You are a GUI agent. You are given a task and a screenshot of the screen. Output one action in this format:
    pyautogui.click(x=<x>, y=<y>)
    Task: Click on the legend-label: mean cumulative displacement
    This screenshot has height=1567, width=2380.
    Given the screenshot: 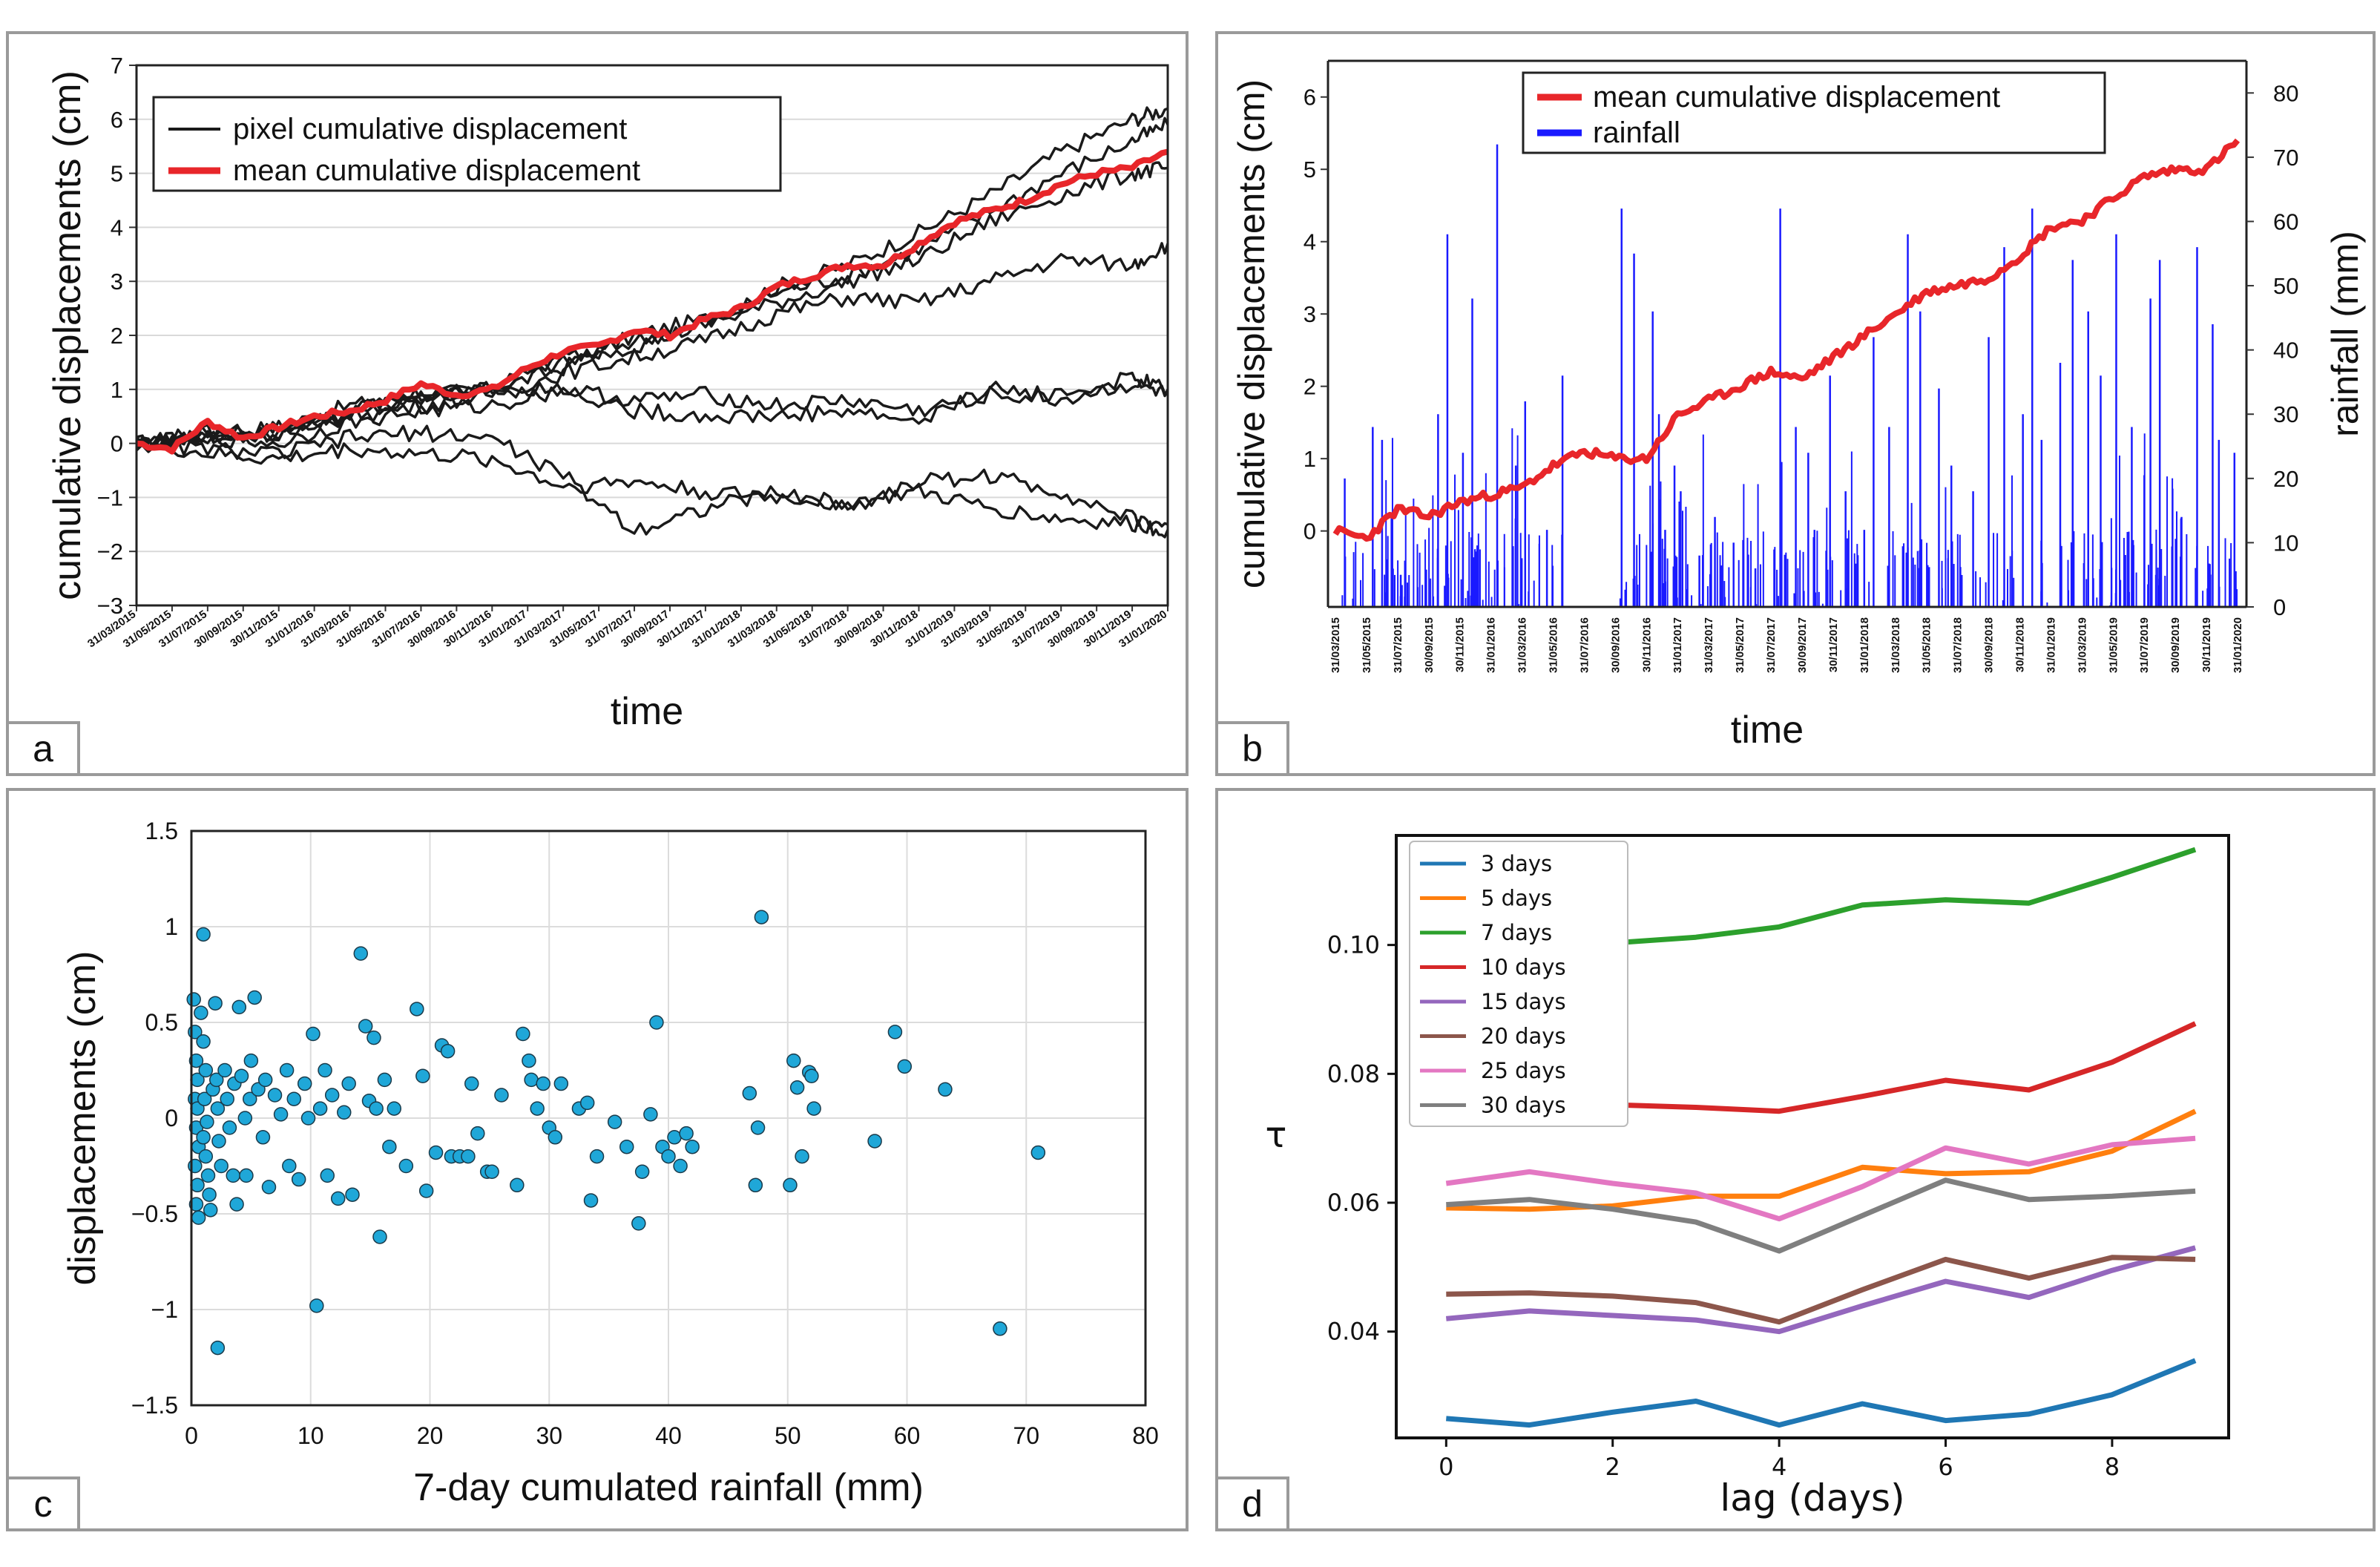 What is the action you would take?
    pyautogui.click(x=1797, y=97)
    